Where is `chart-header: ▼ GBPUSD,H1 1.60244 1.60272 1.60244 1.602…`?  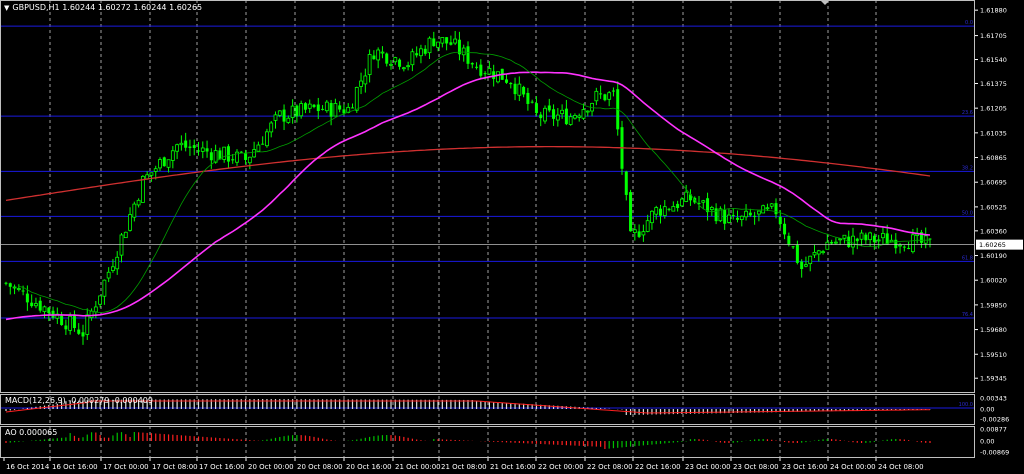 chart-header: ▼ GBPUSD,H1 1.60244 1.60272 1.60244 1.602… is located at coordinates (103, 7).